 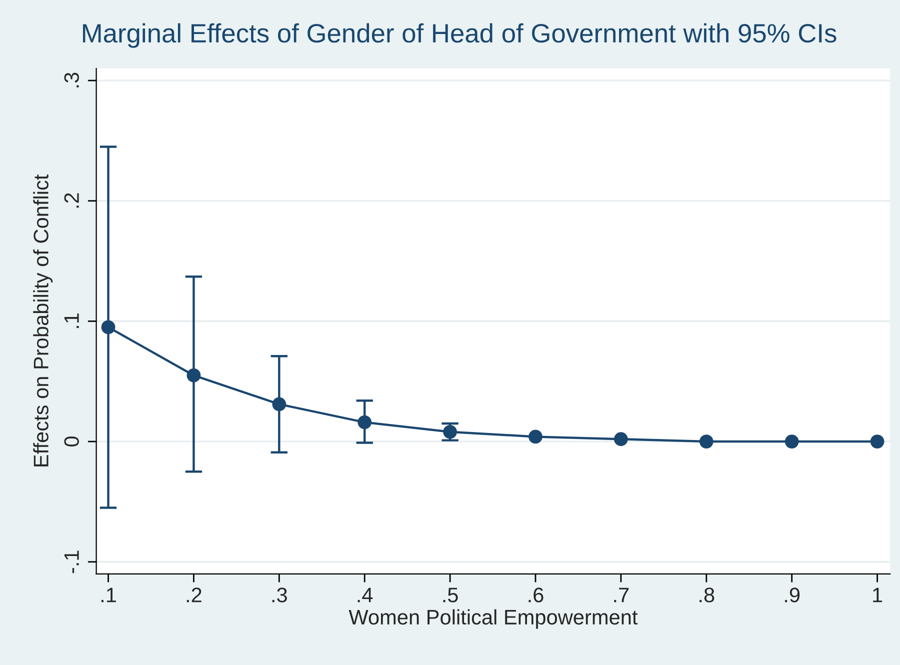 I want to click on chart-title: Marginal Effects of Gender of Head of Government with 95% CIs, so click(x=459, y=35).